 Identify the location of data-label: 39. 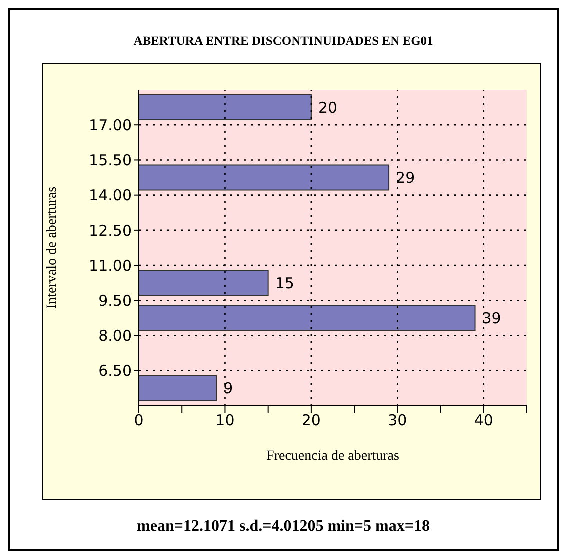
(492, 318).